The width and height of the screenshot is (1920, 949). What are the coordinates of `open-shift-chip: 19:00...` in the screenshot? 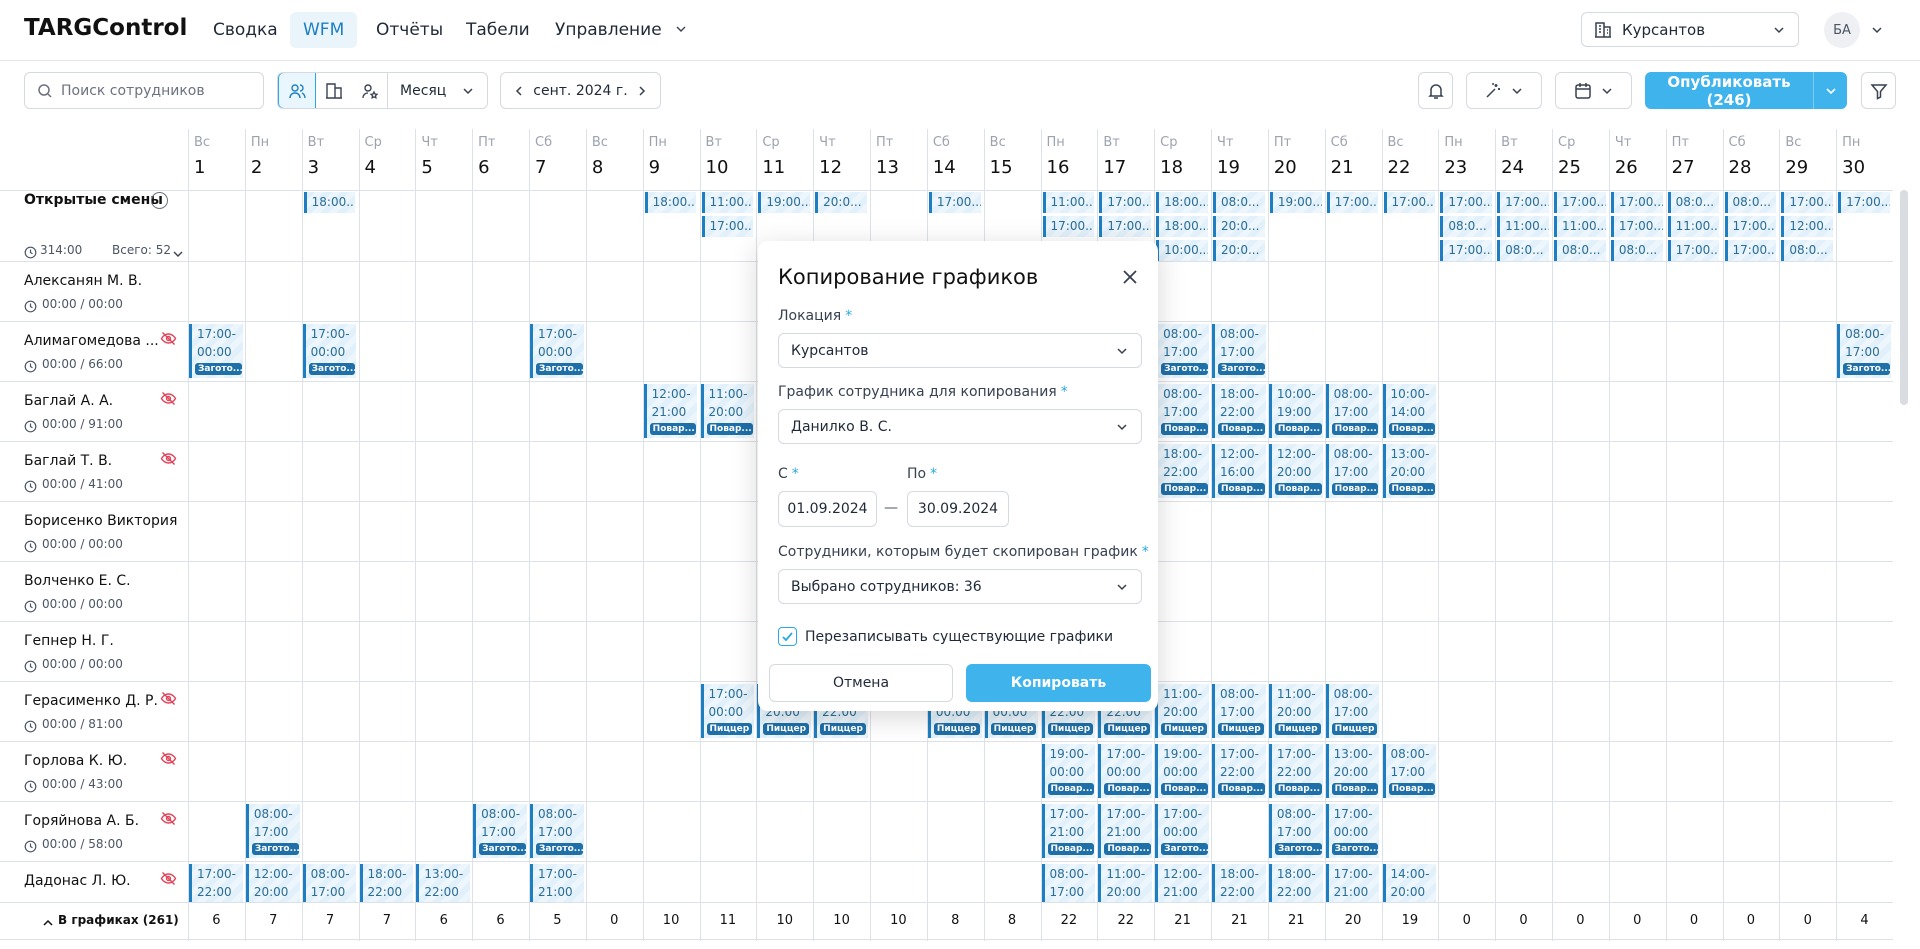 It's located at (784, 202).